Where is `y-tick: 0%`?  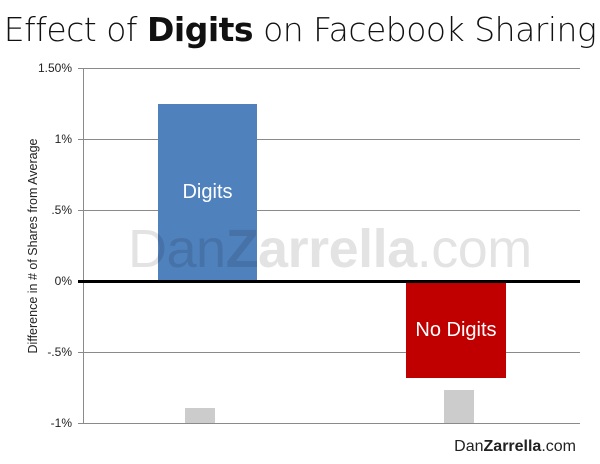 y-tick: 0% is located at coordinates (63, 281).